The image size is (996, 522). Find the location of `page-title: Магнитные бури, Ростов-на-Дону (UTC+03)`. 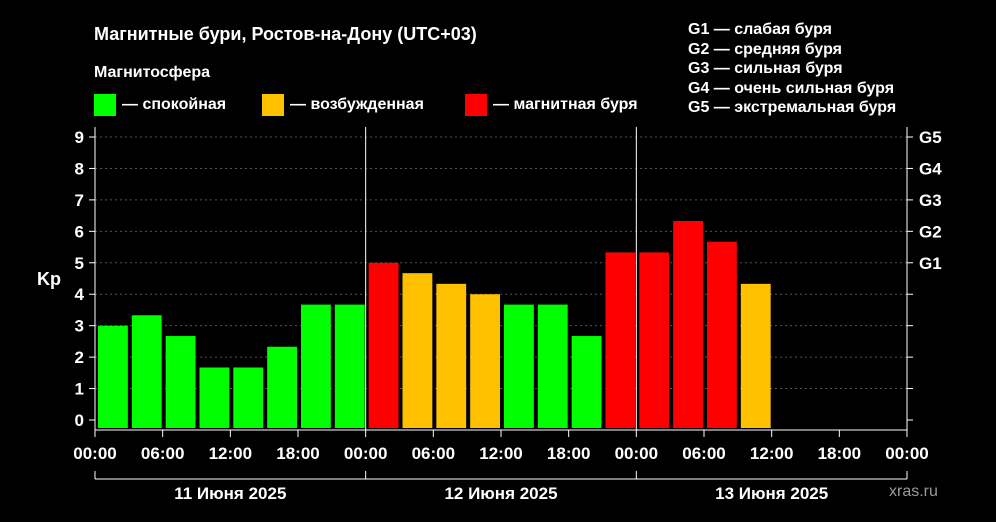

page-title: Магнитные бури, Ростов-на-Дону (UTC+03) is located at coordinates (285, 34).